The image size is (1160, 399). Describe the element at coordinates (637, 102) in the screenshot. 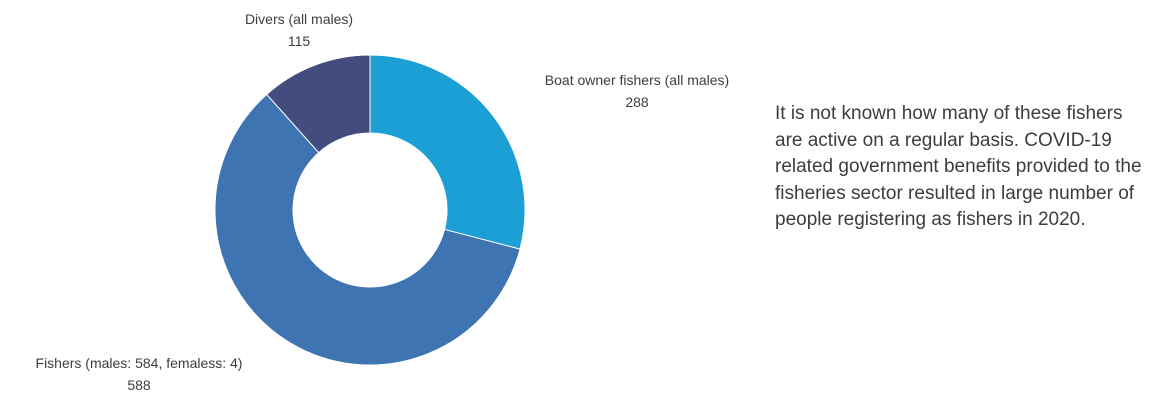

I see `slice-value-label-1: 288` at that location.